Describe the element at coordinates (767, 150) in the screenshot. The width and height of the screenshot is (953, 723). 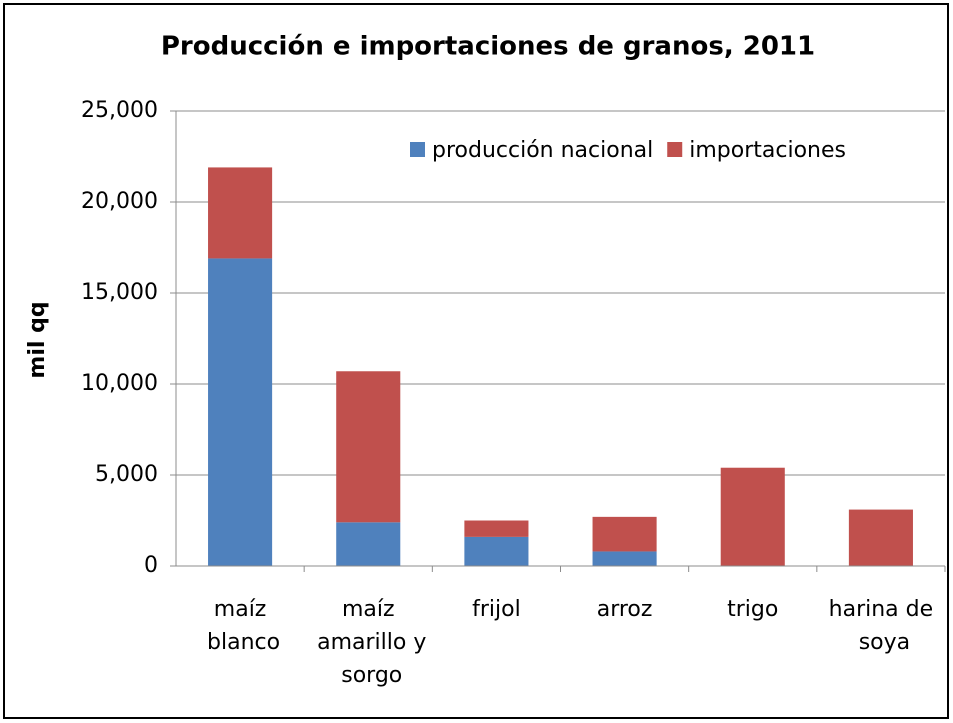
I see `legend-label: importaciones` at that location.